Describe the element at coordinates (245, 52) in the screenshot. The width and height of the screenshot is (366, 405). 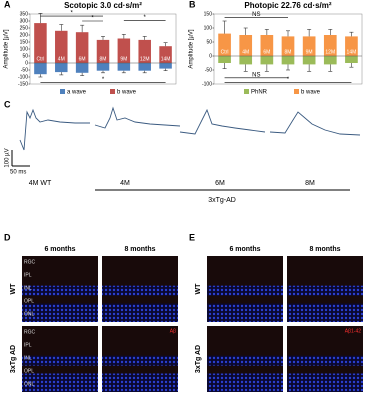
I see `category-label: 4M` at that location.